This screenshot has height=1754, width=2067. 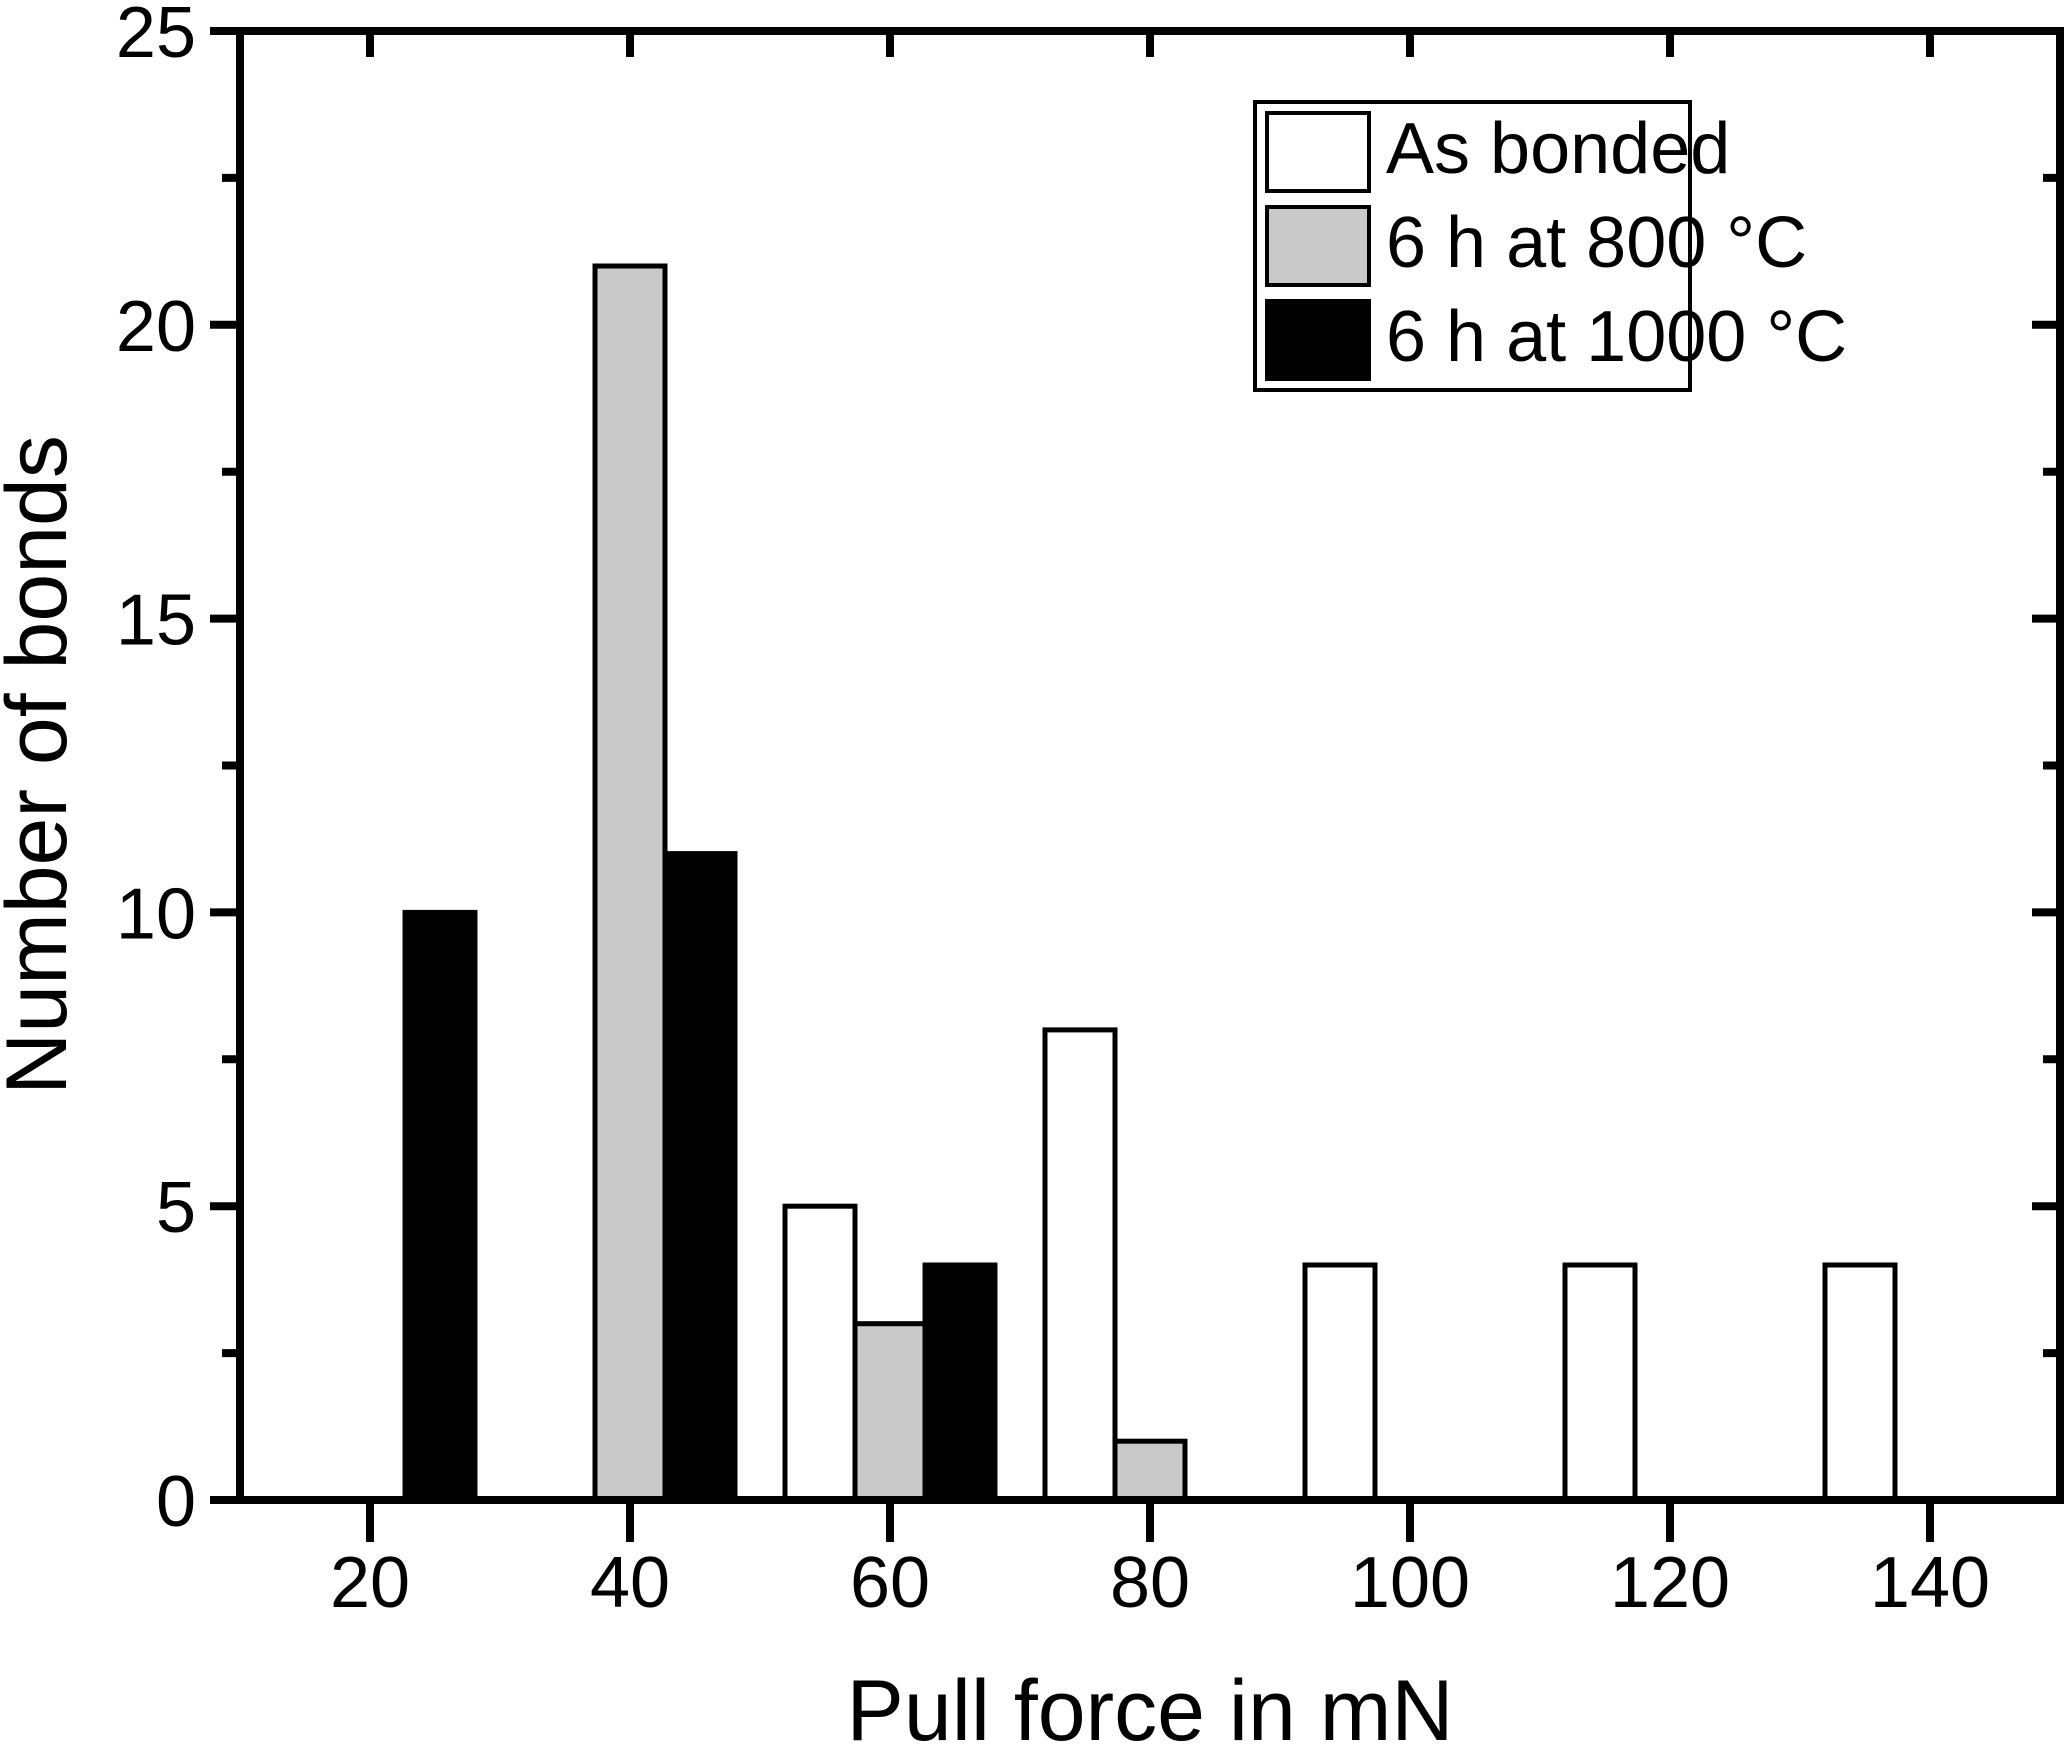 What do you see at coordinates (1670, 1583) in the screenshot?
I see `x-tick-label: 120` at bounding box center [1670, 1583].